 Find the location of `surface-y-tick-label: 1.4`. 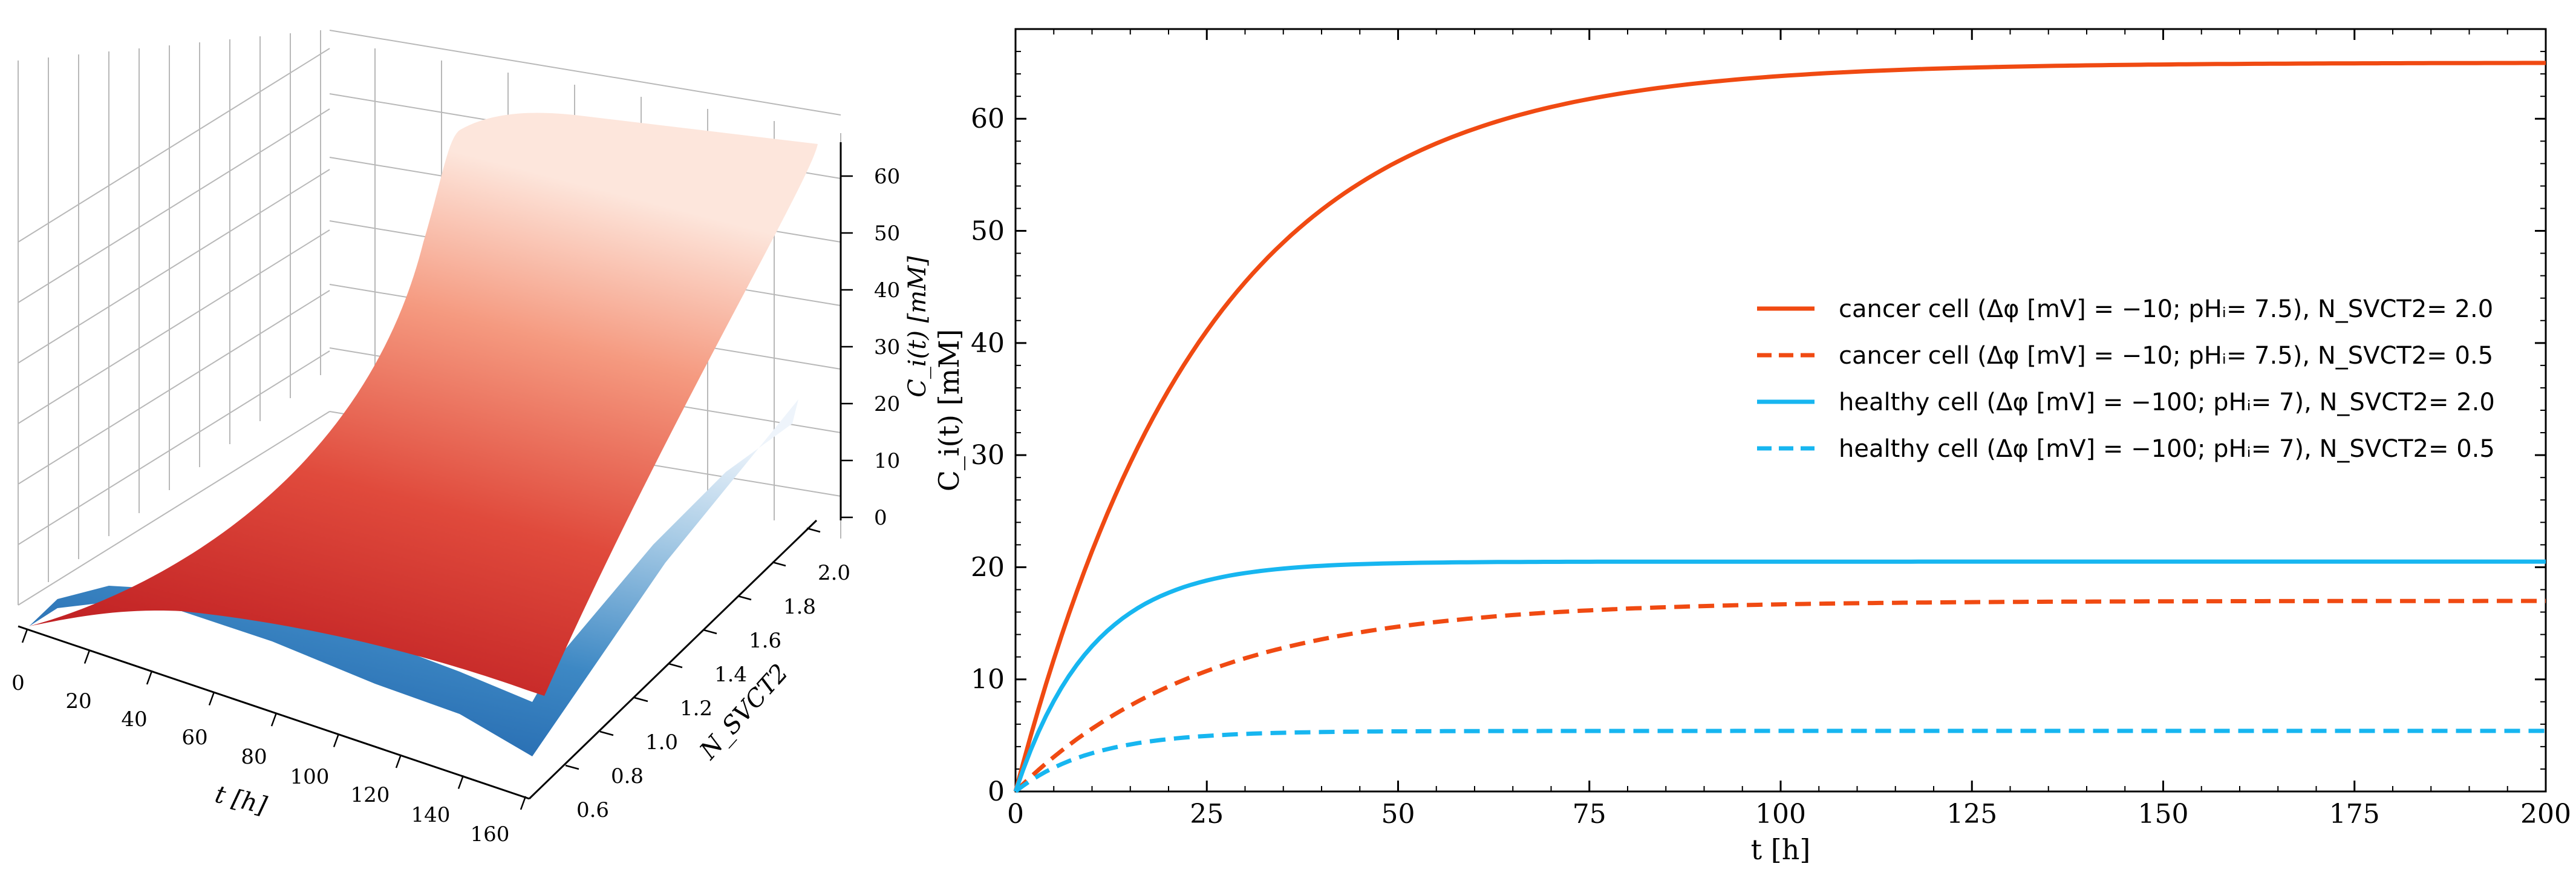

surface-y-tick-label: 1.4 is located at coordinates (730, 675).